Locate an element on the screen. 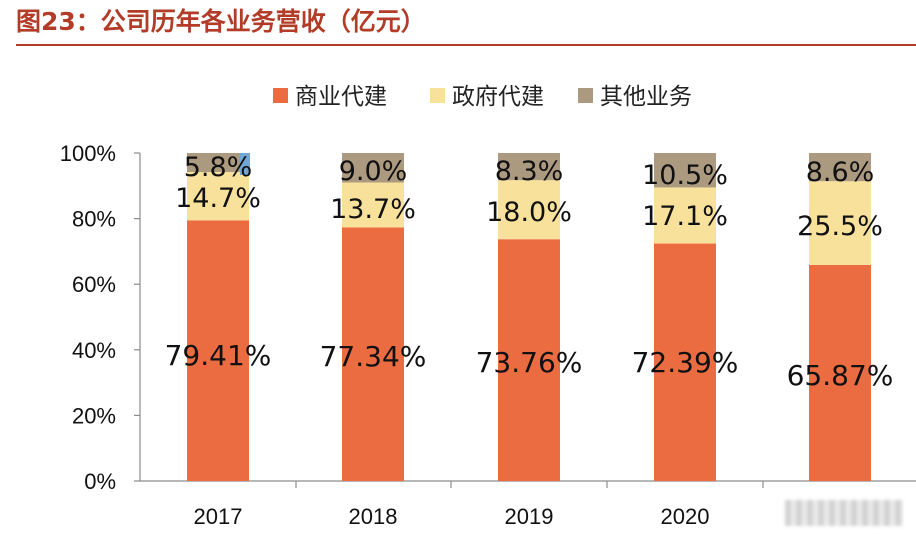 The height and width of the screenshot is (534, 916). data-label: 73.76% is located at coordinates (529, 362).